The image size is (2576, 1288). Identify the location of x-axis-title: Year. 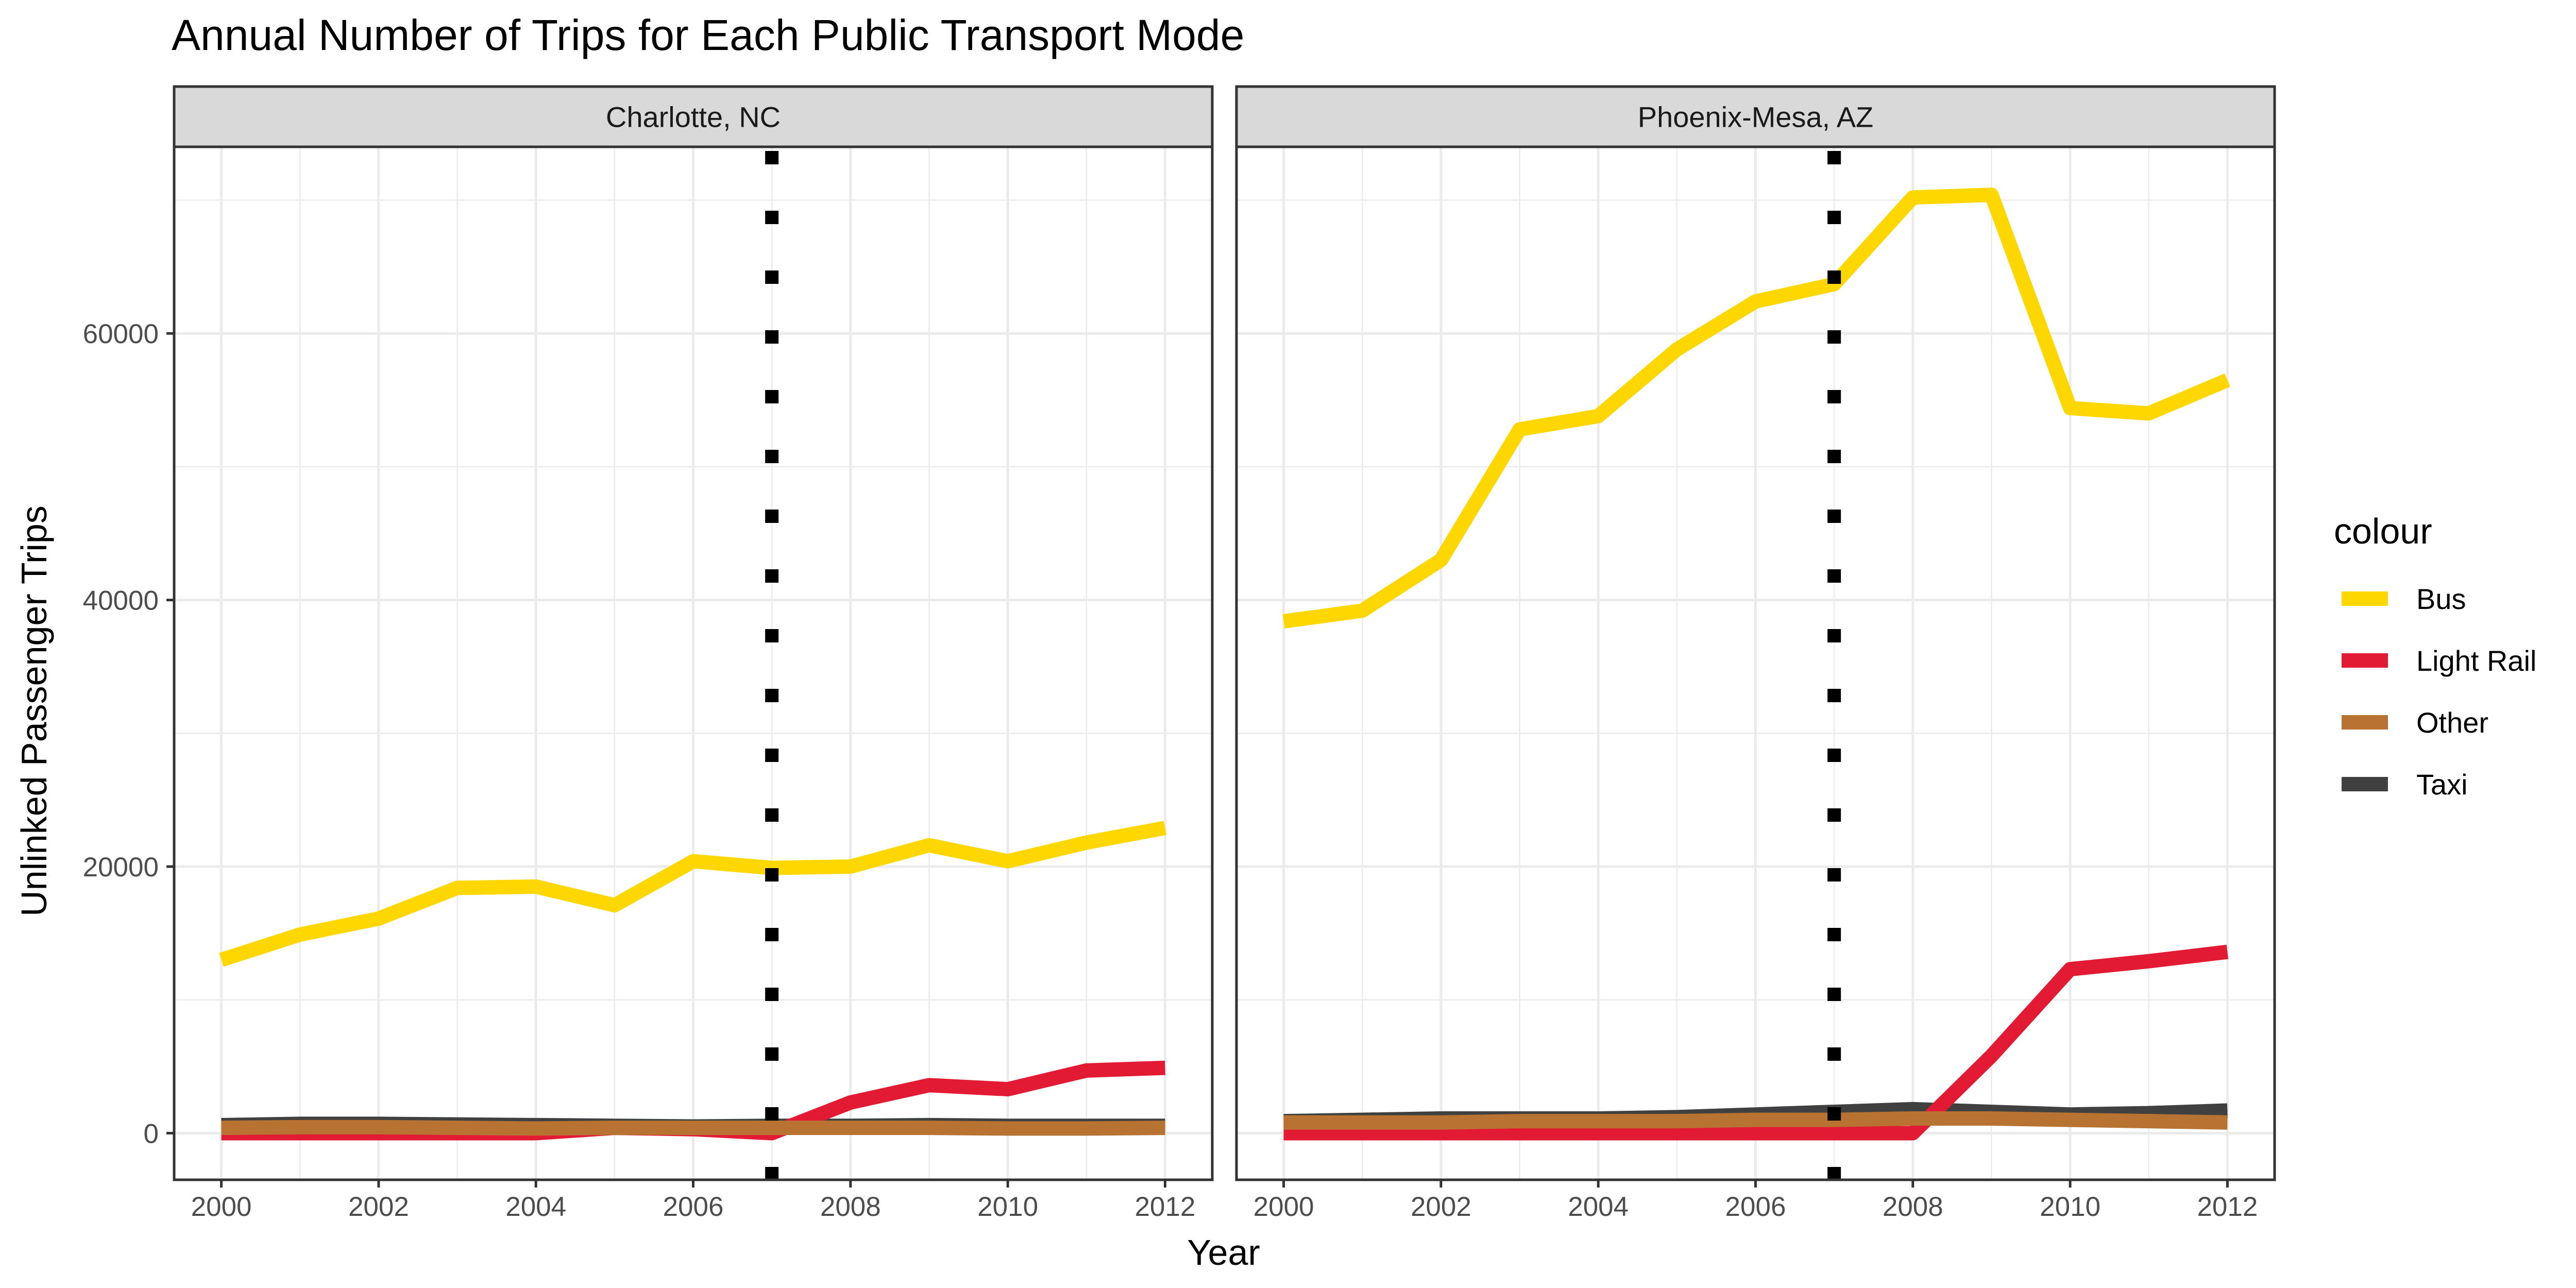
(1223, 1252).